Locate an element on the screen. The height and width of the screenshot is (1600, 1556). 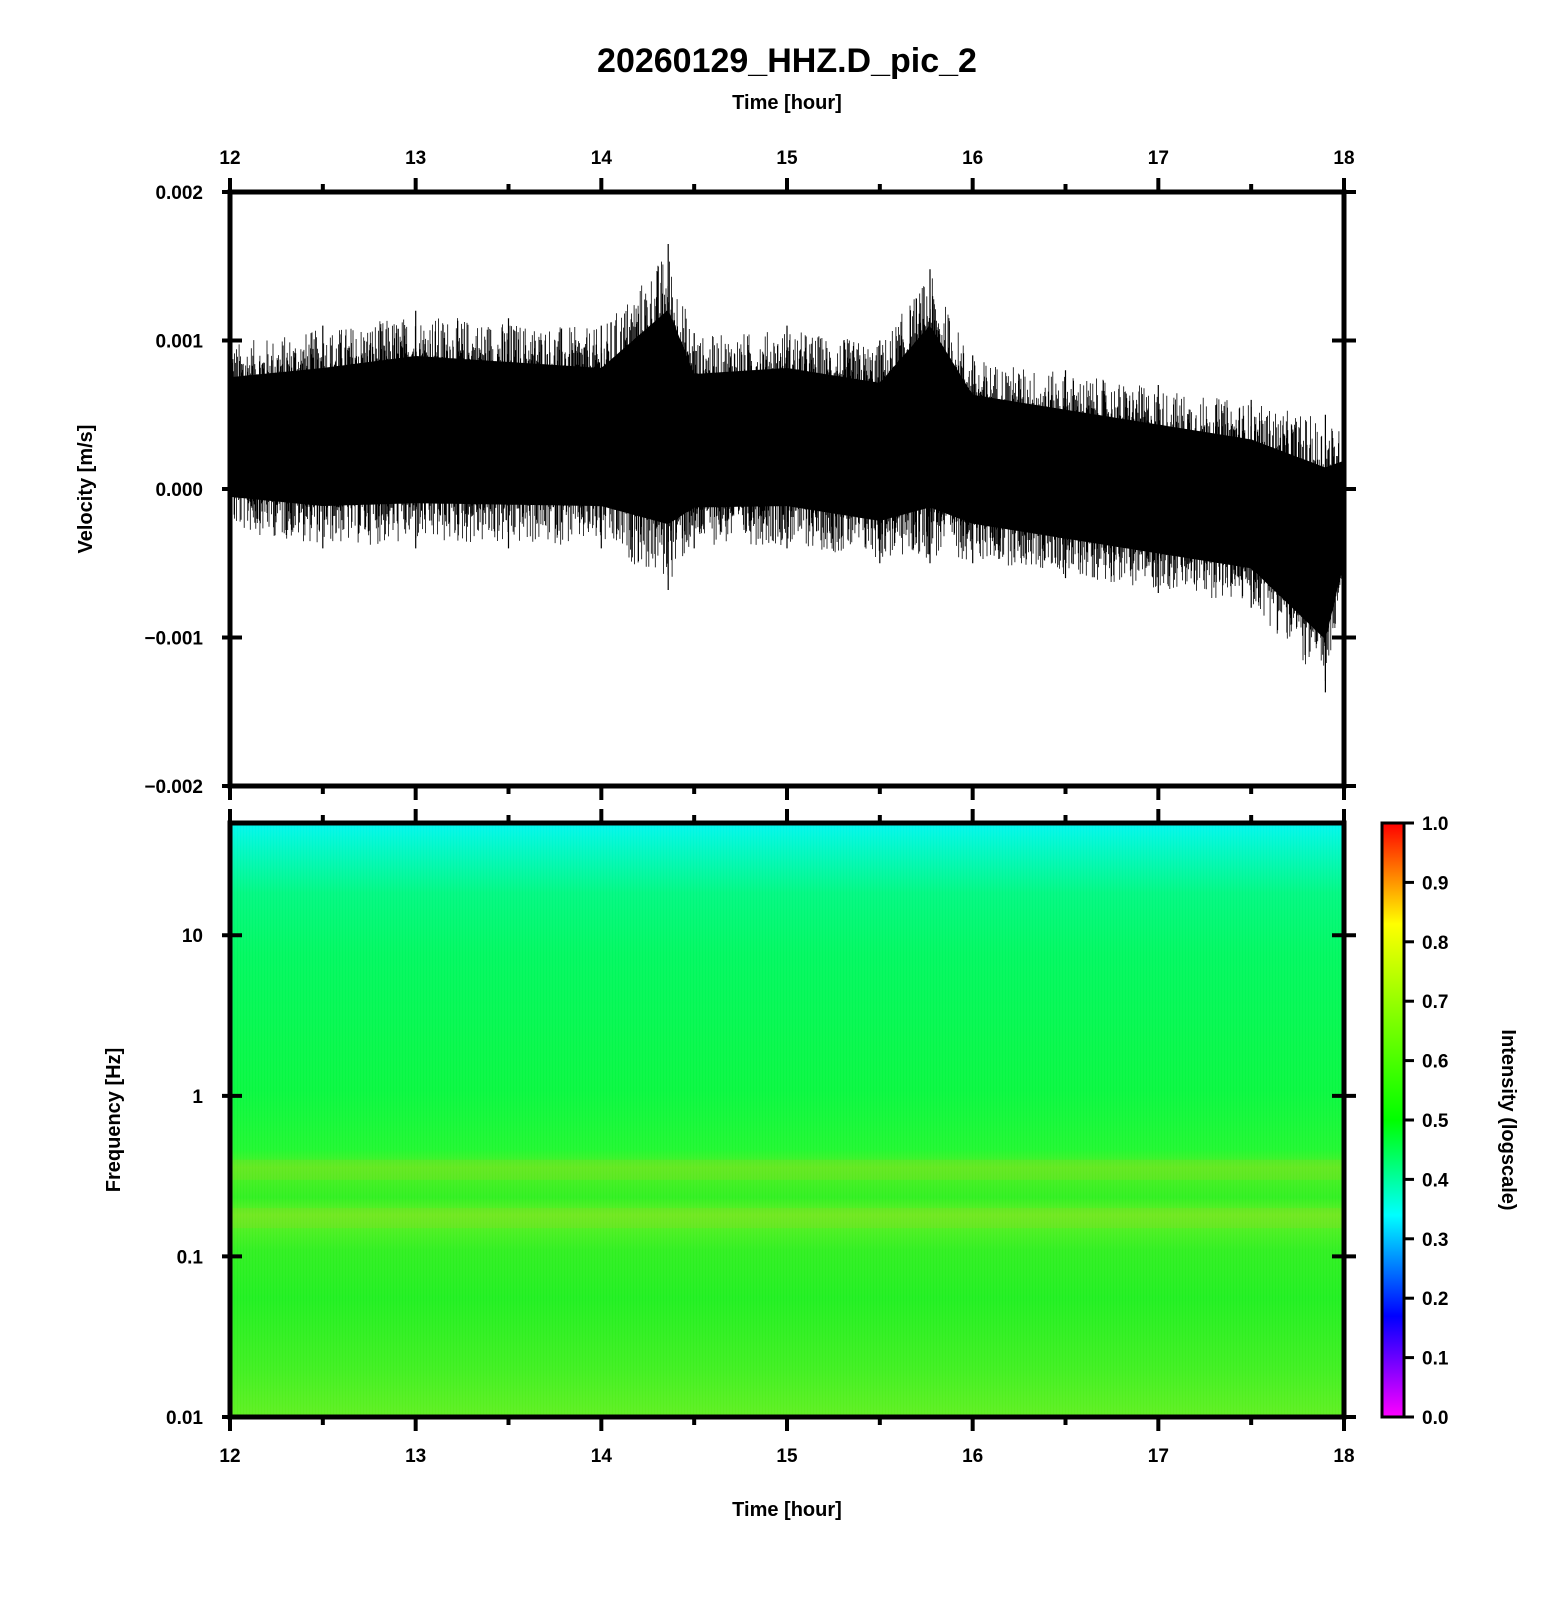
bottom-x-tick-label: 14 is located at coordinates (602, 1456).